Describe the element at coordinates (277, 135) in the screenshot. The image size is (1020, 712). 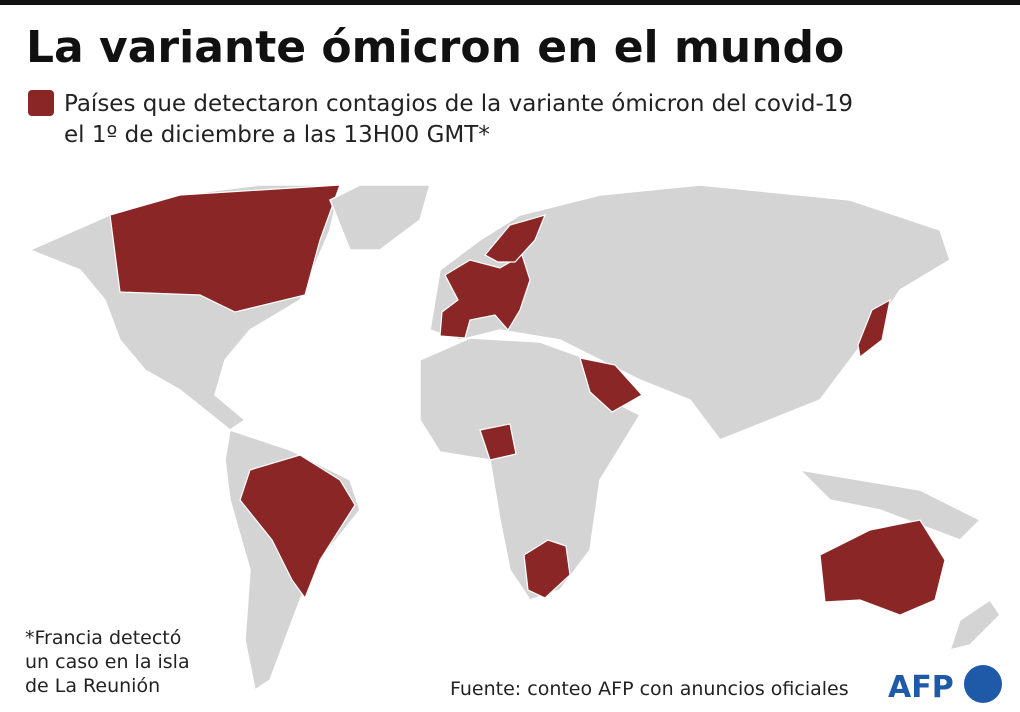
I see `legend-label: el 1º de diciembre a las 13H00 GMT*` at that location.